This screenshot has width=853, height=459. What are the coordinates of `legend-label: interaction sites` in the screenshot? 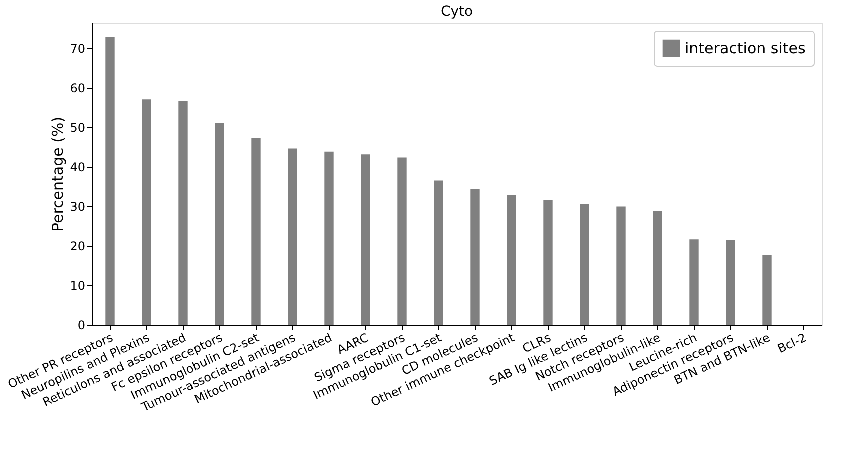 It's located at (745, 49).